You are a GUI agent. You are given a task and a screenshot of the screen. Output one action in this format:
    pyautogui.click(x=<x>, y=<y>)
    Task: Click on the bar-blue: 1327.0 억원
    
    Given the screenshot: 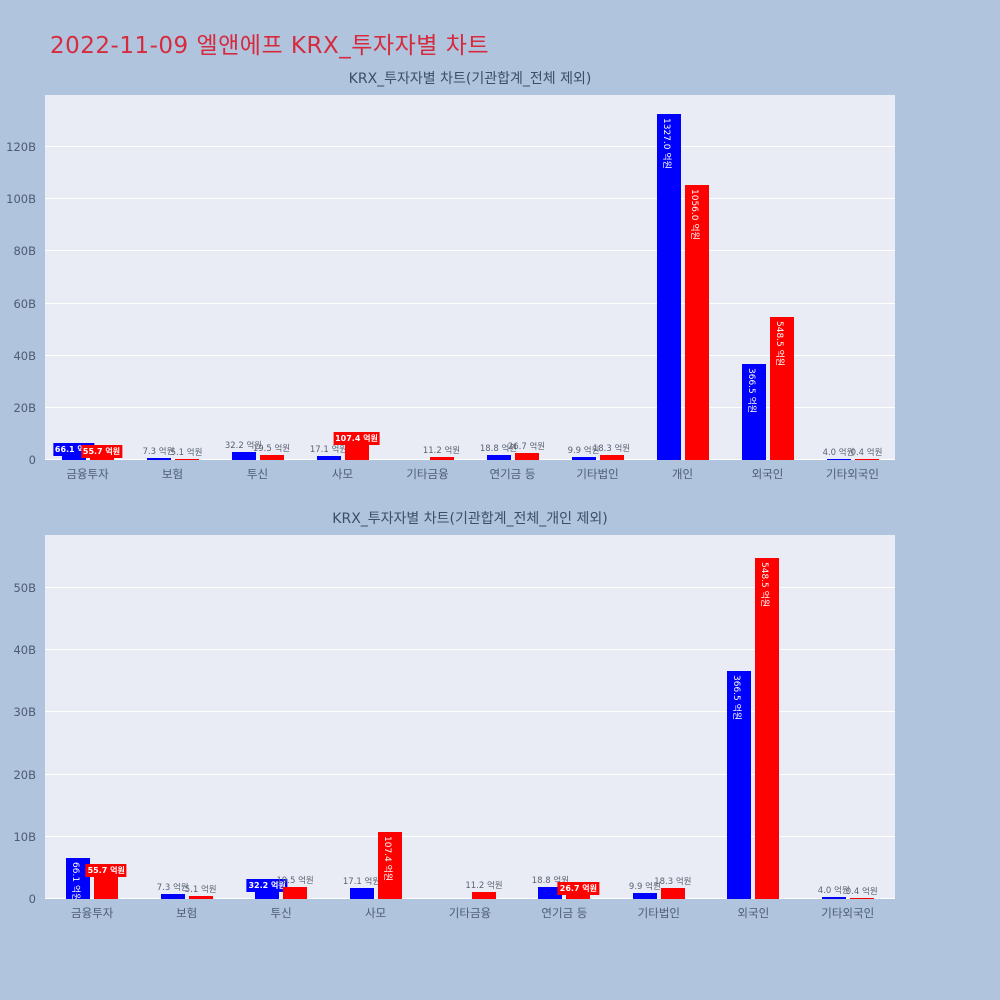 What is the action you would take?
    pyautogui.click(x=668, y=287)
    